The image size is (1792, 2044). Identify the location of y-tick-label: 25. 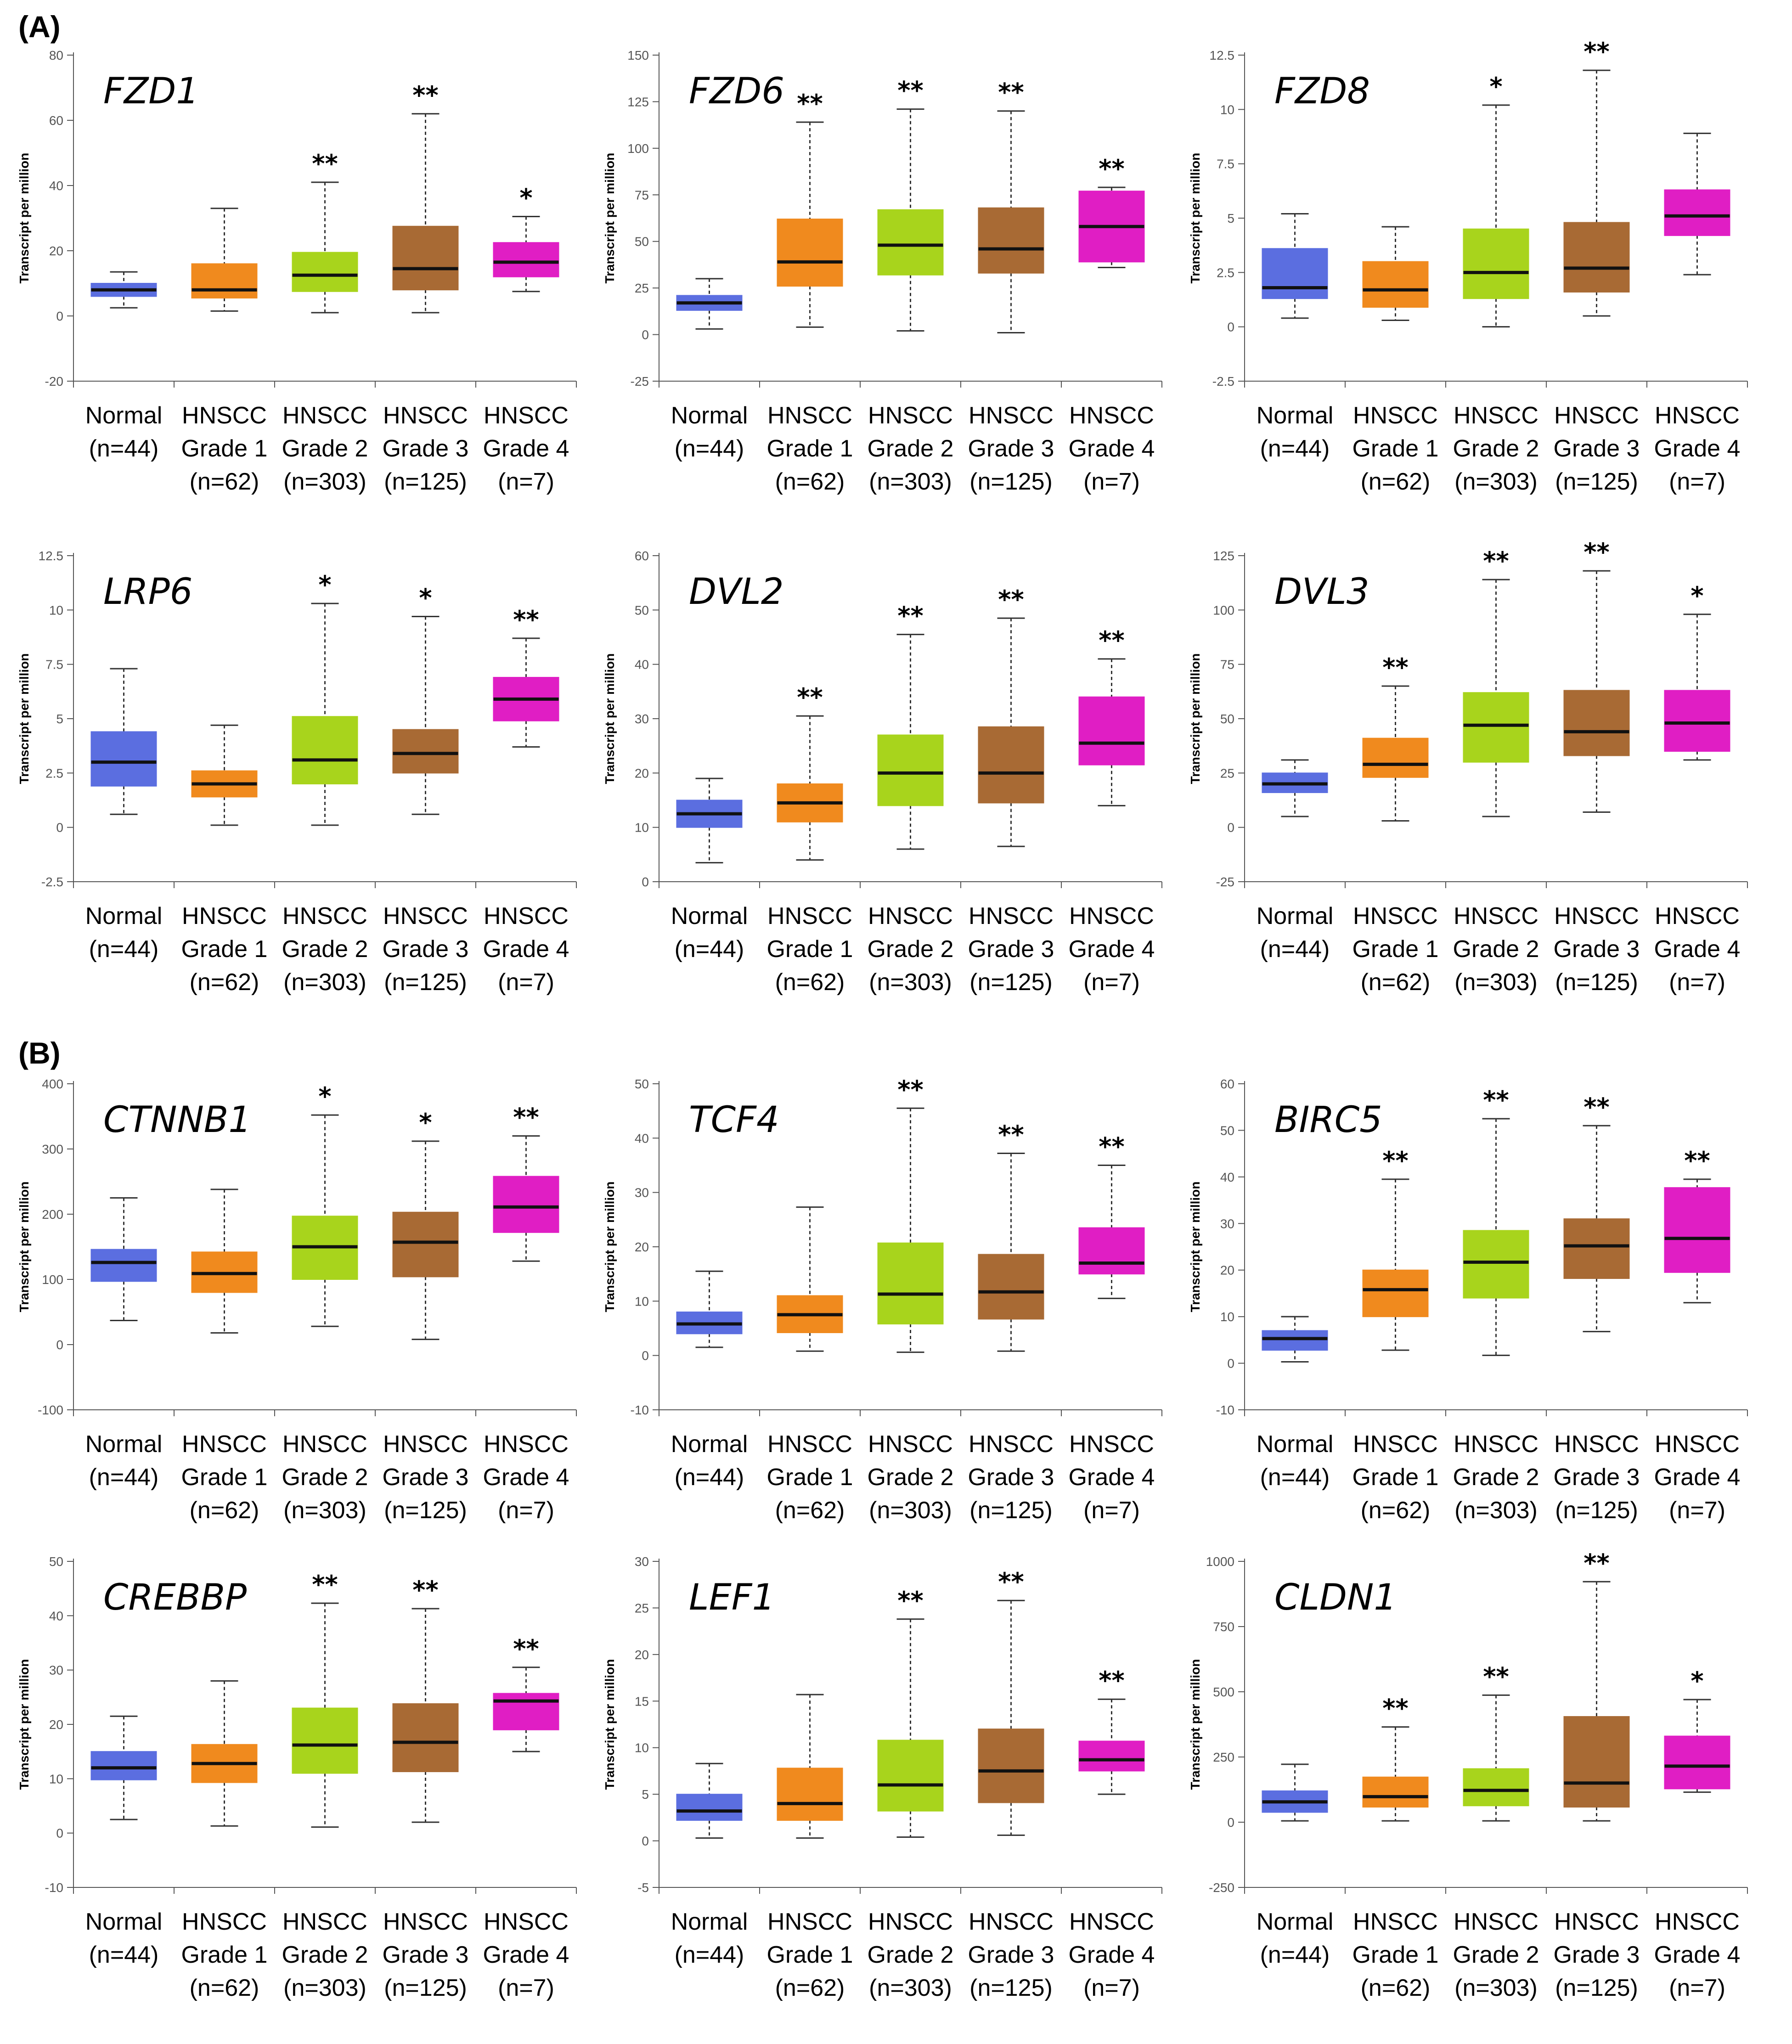
(642, 1608).